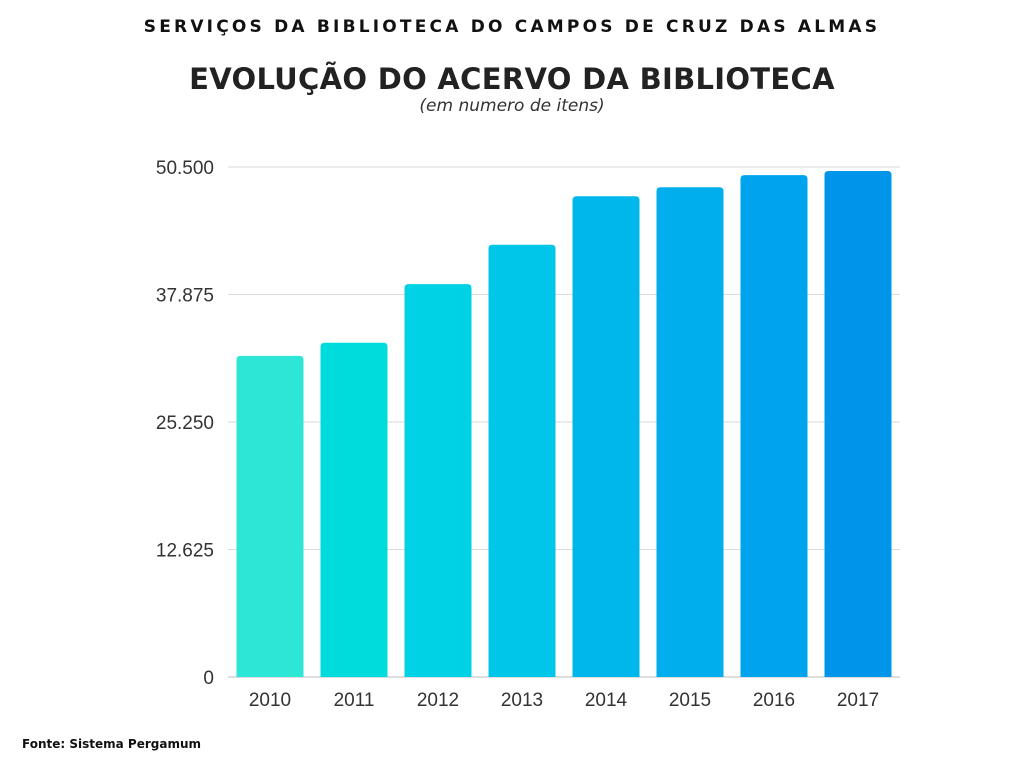  I want to click on y-tick-label: 12.625, so click(185, 551).